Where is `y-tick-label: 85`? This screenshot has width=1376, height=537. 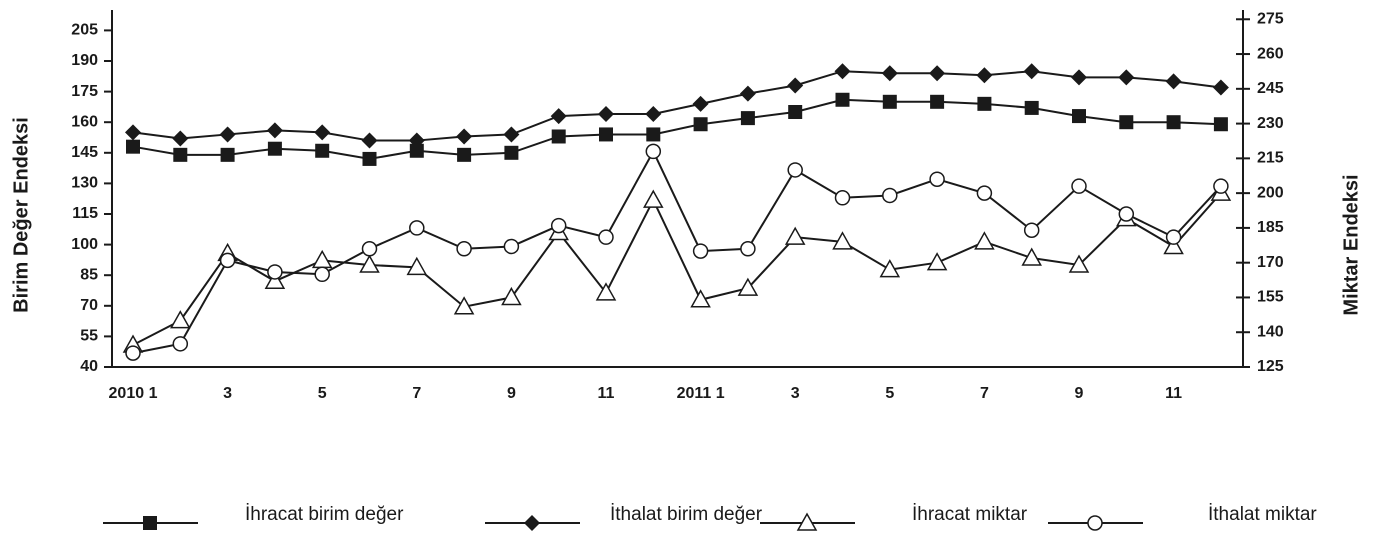 y-tick-label: 85 is located at coordinates (89, 274).